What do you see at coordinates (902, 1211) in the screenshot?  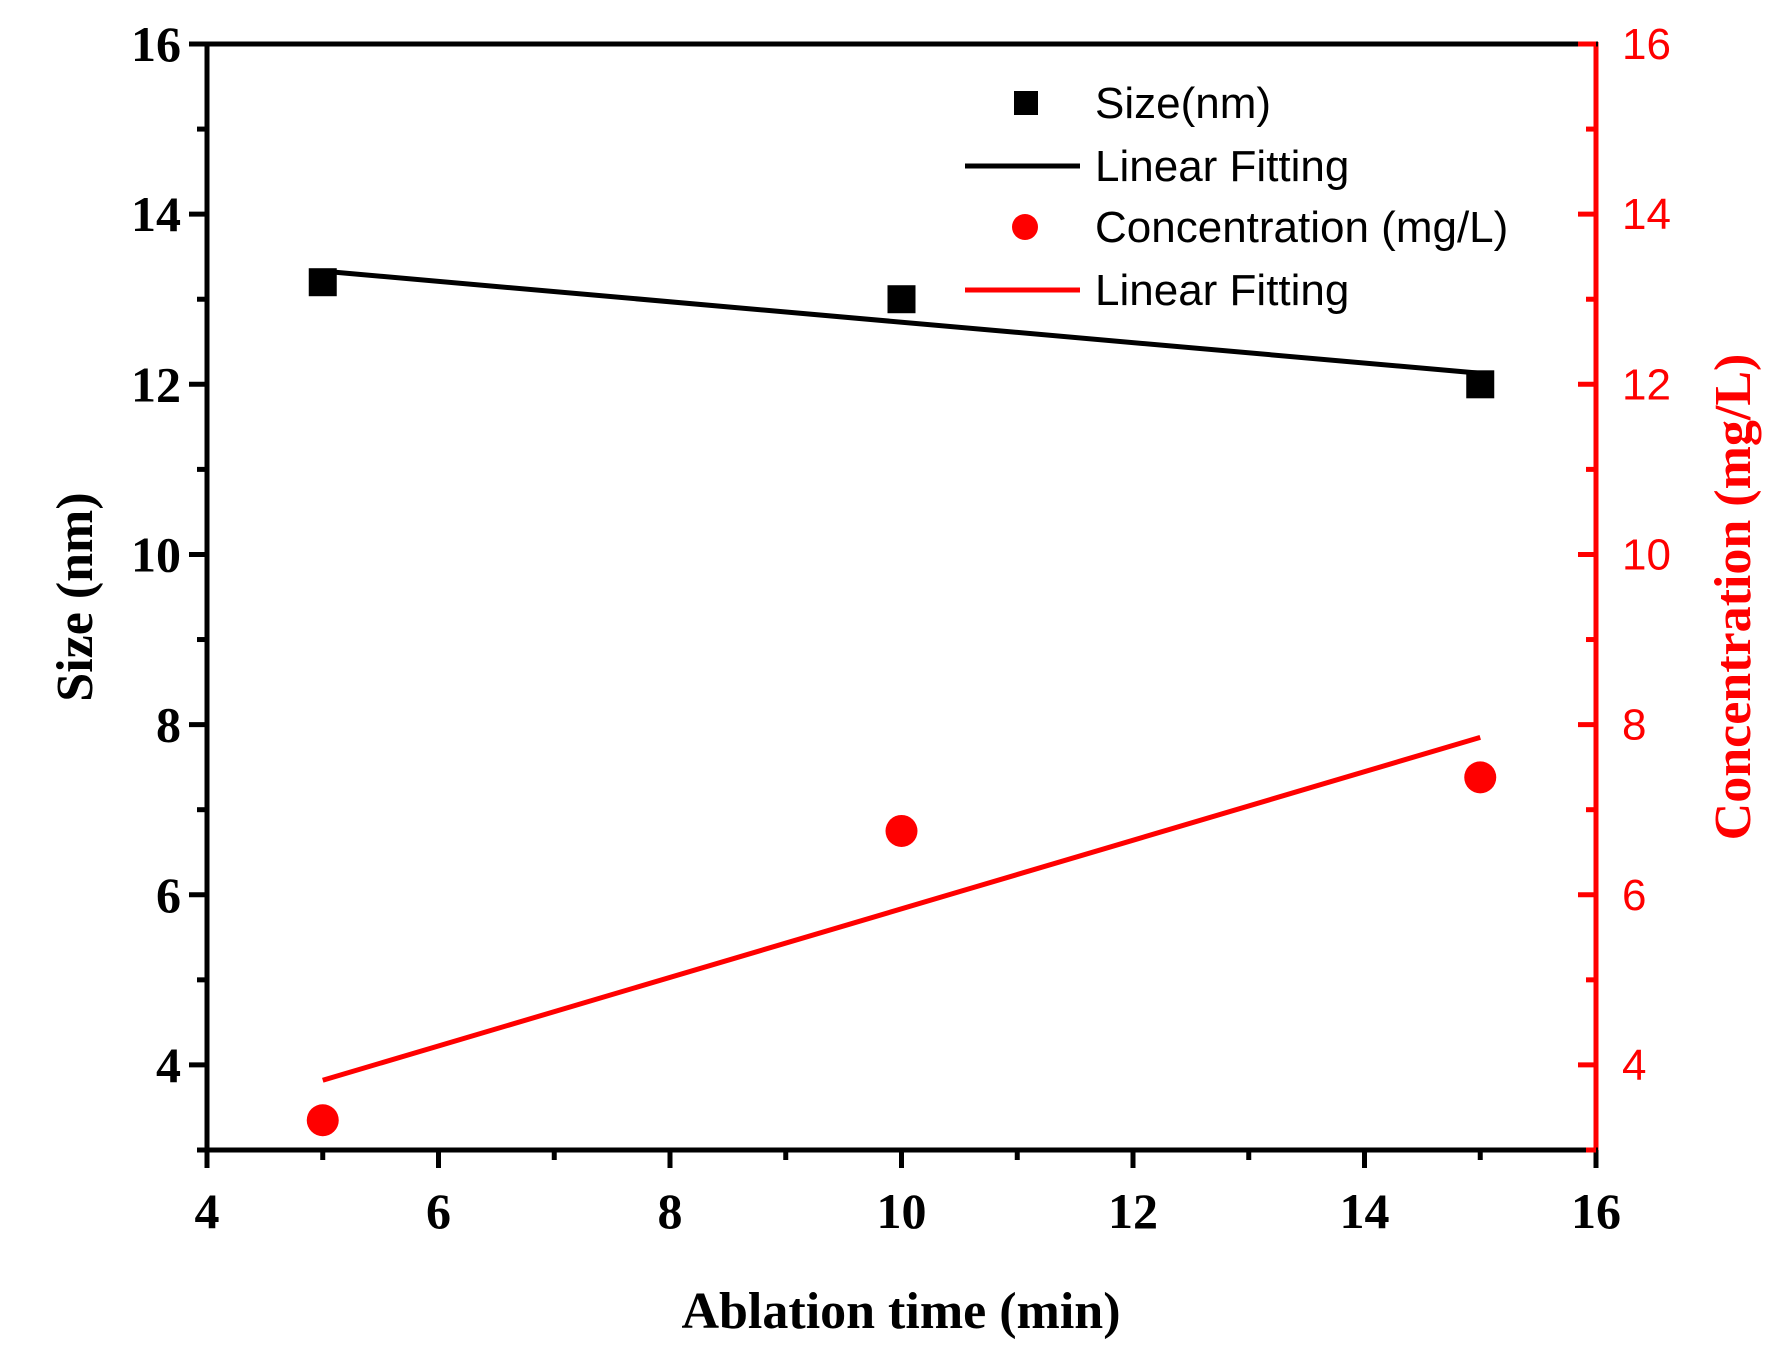 I see `x-tick-label: 10` at bounding box center [902, 1211].